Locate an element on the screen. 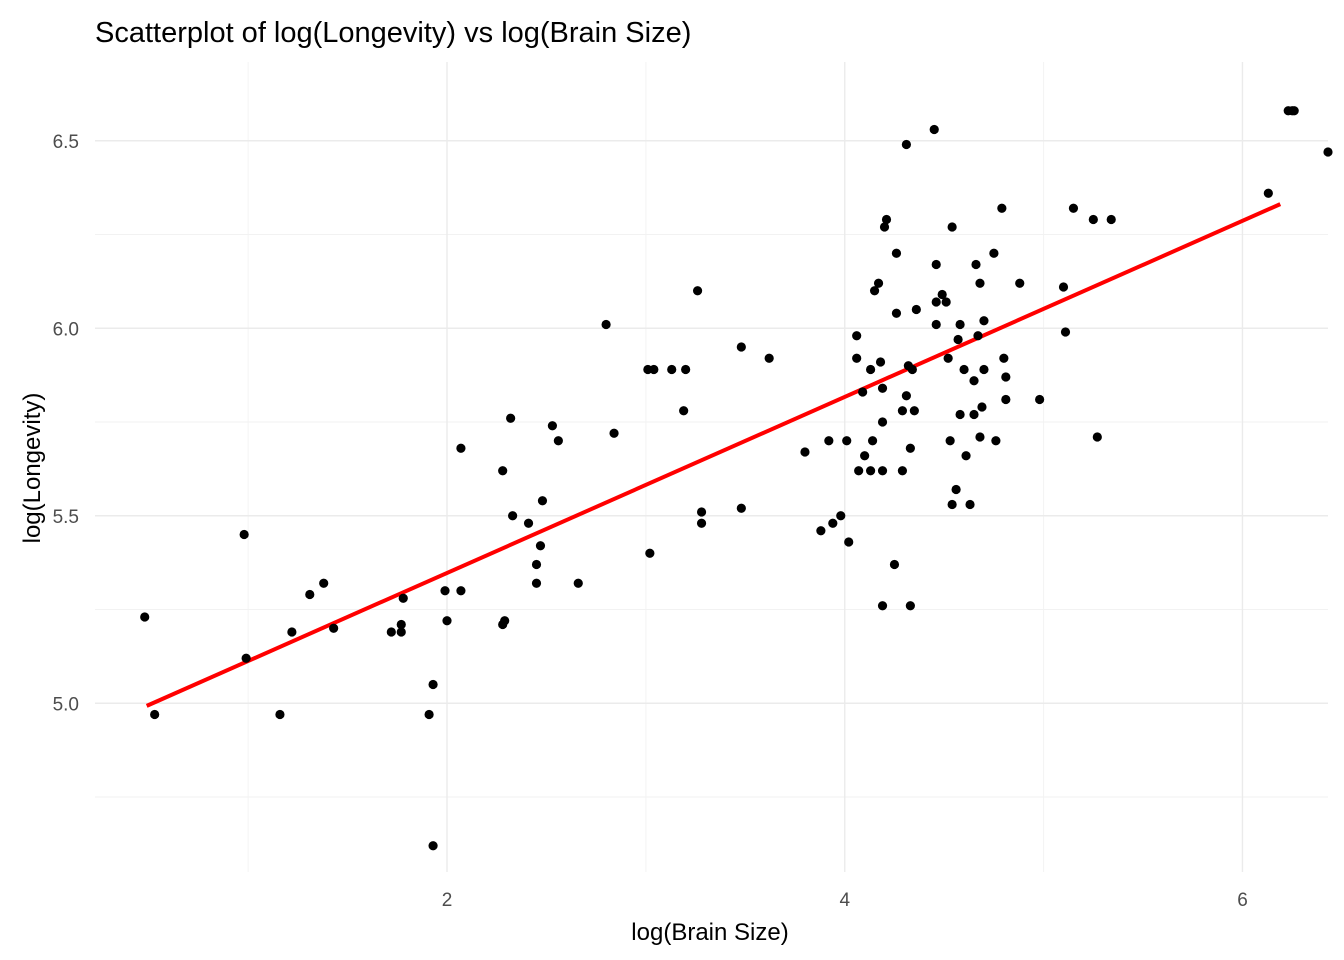 This screenshot has height=960, width=1344. y-axis-title: log(Longevity) is located at coordinates (32, 468).